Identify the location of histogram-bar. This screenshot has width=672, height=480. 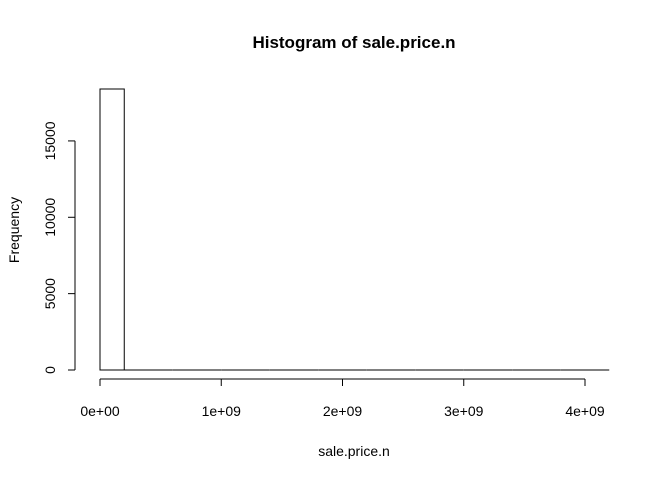
(112, 229).